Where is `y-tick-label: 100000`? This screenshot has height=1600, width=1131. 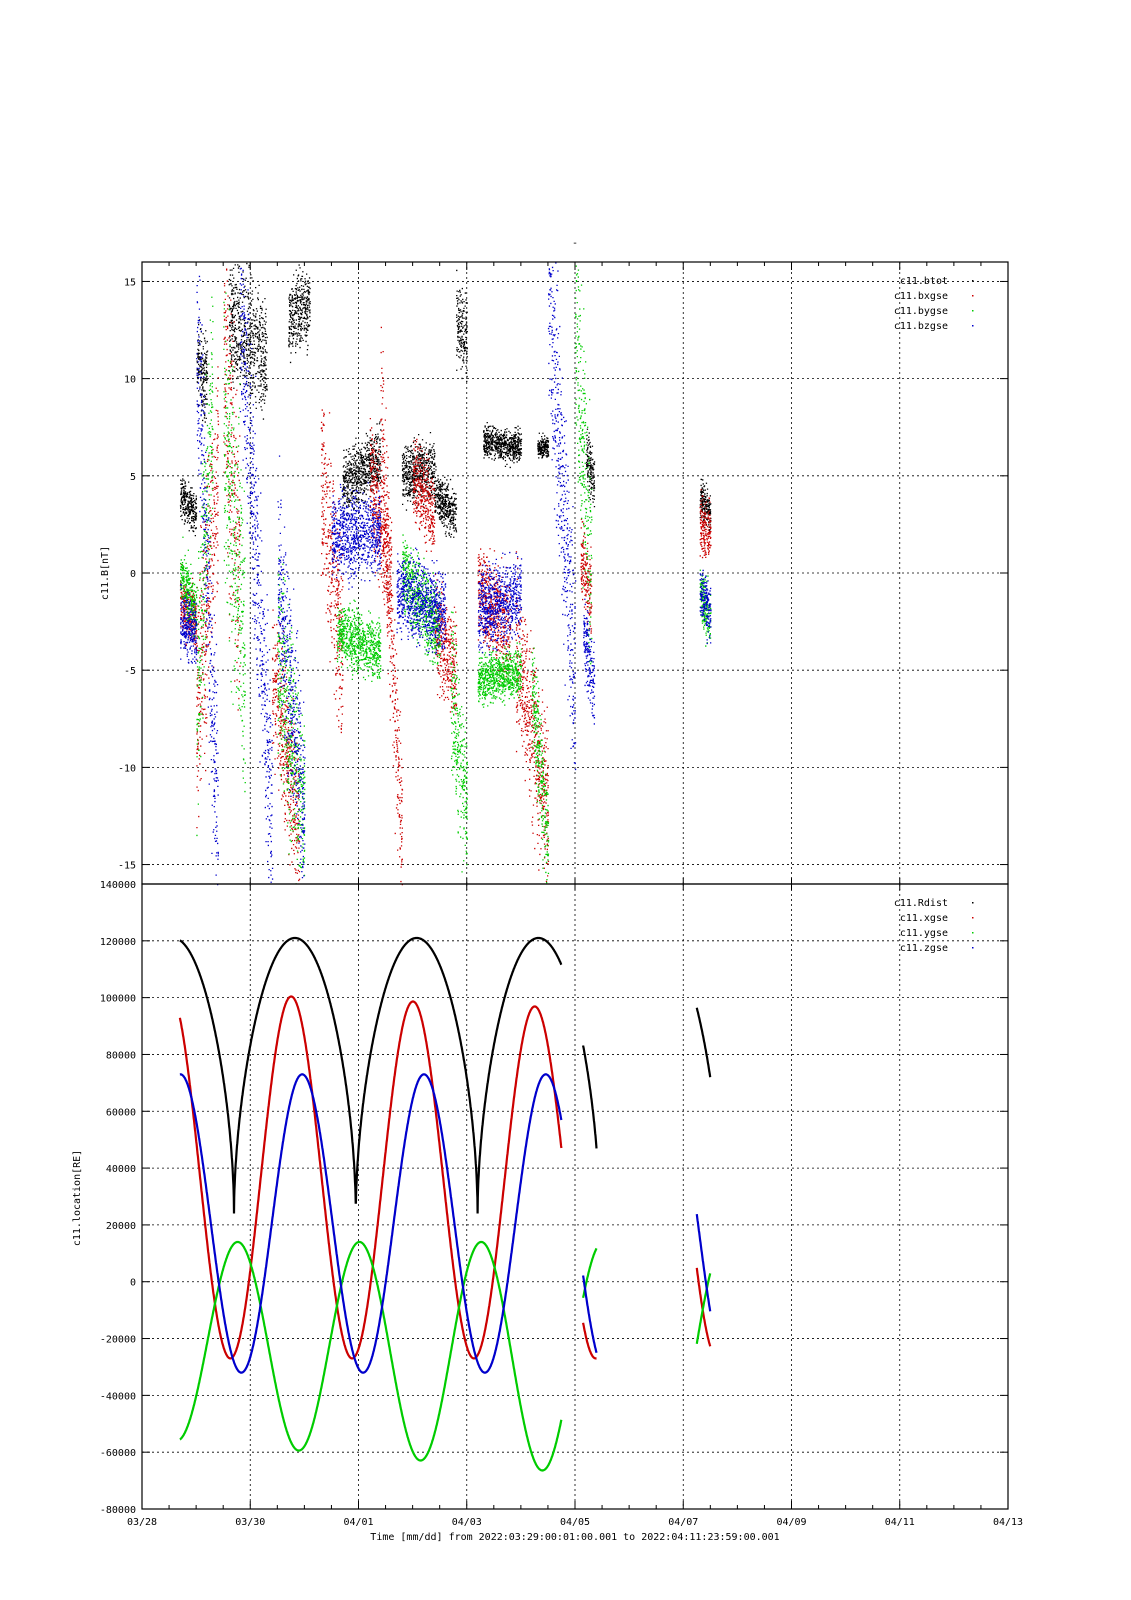 y-tick-label: 100000 is located at coordinates (118, 999).